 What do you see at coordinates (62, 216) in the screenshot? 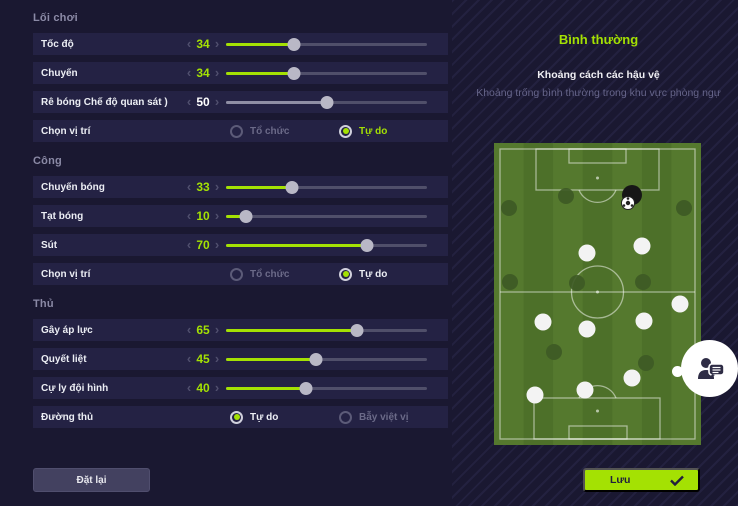
I see `setting-label: Tạt bóng` at bounding box center [62, 216].